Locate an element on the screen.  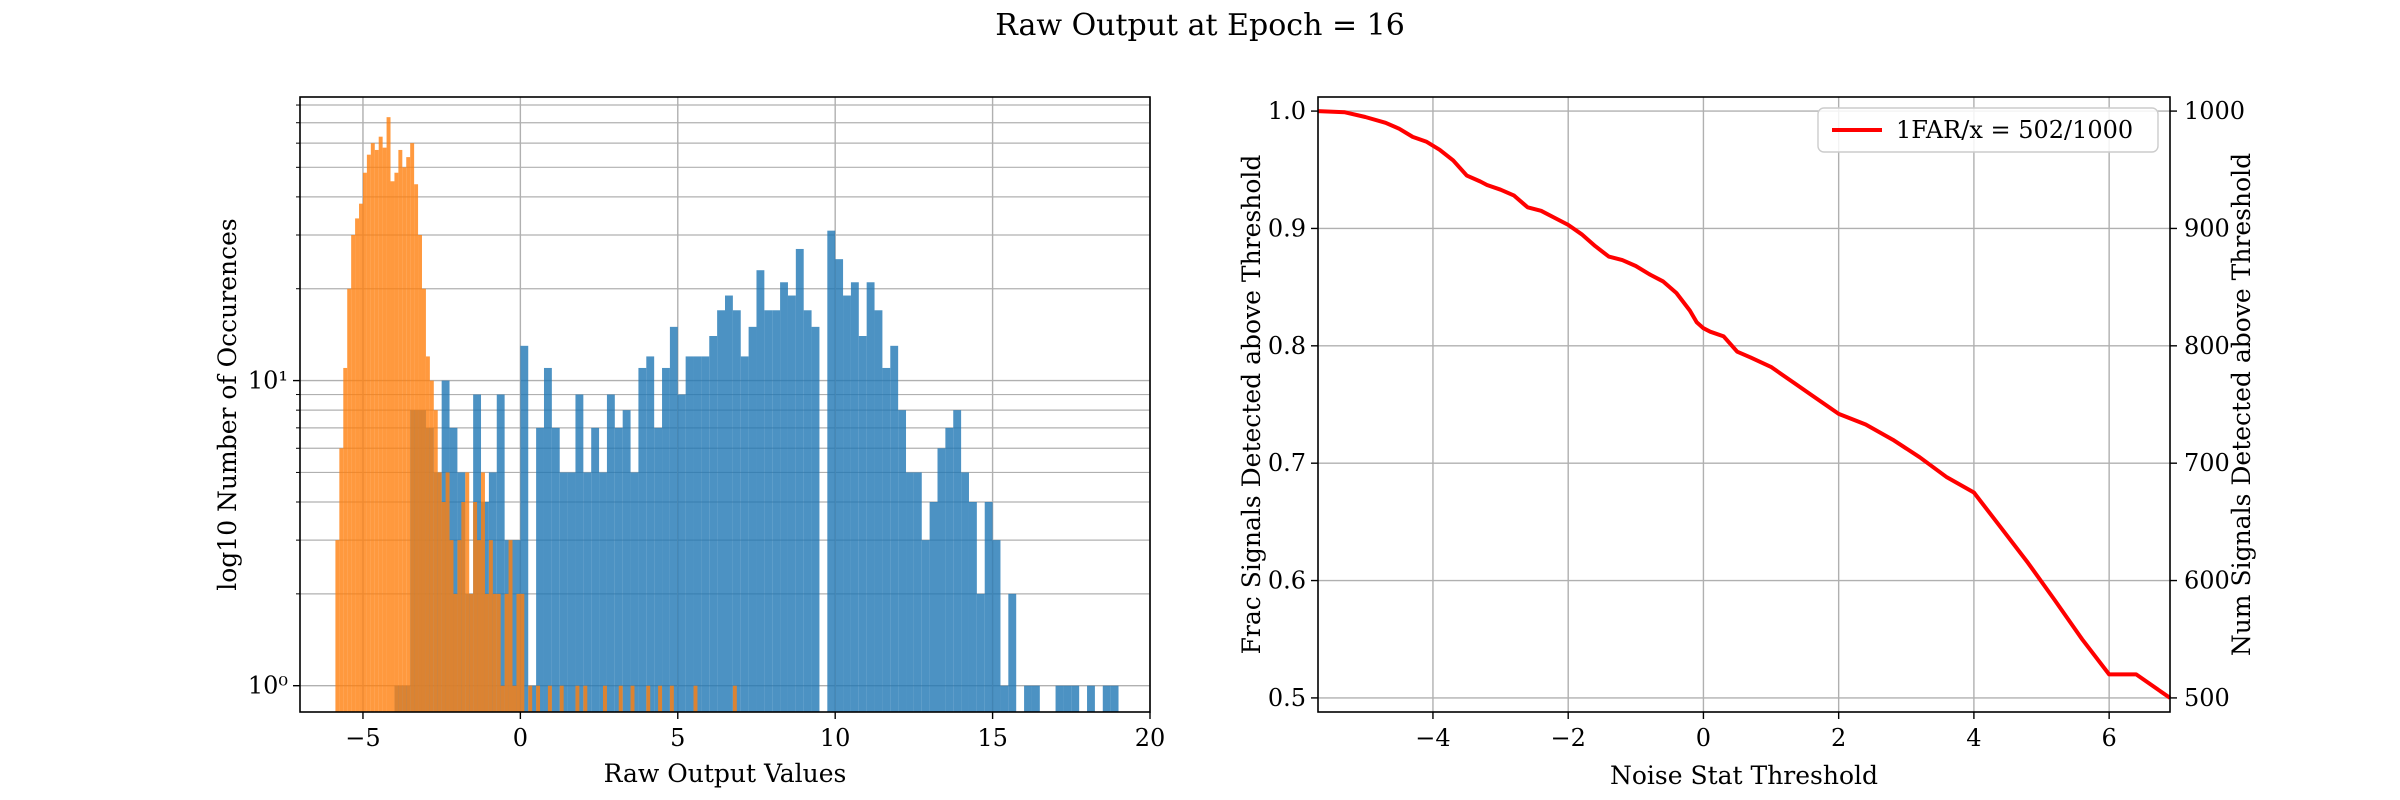
right-y-tick-label: 700 is located at coordinates (2207, 463).